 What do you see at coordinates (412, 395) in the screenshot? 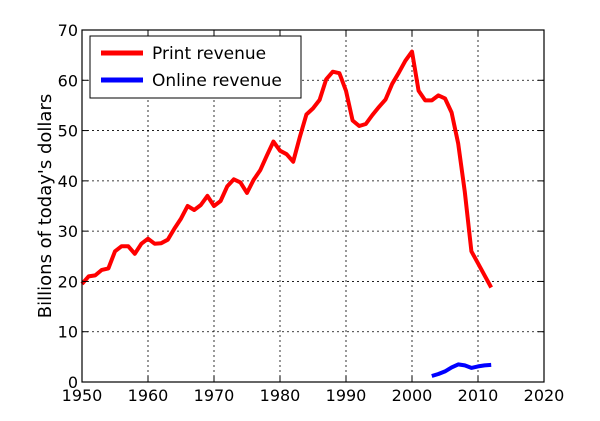
I see `x-tick-label-2000: 2000` at bounding box center [412, 395].